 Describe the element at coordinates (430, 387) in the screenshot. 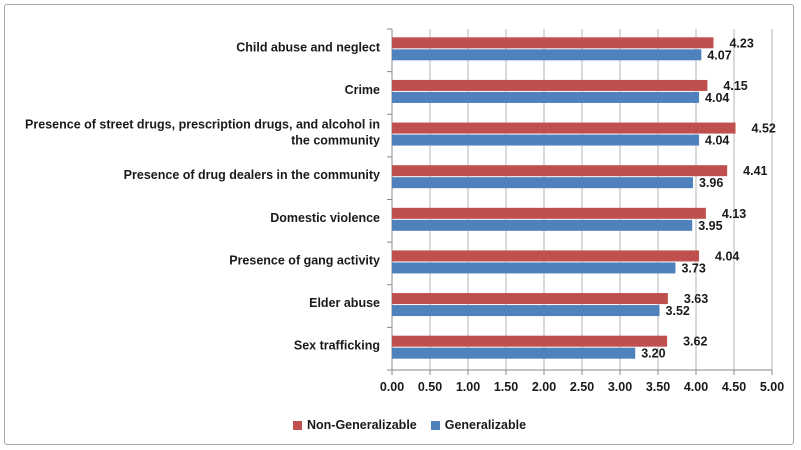

I see `x-tick-label: 0.50` at that location.